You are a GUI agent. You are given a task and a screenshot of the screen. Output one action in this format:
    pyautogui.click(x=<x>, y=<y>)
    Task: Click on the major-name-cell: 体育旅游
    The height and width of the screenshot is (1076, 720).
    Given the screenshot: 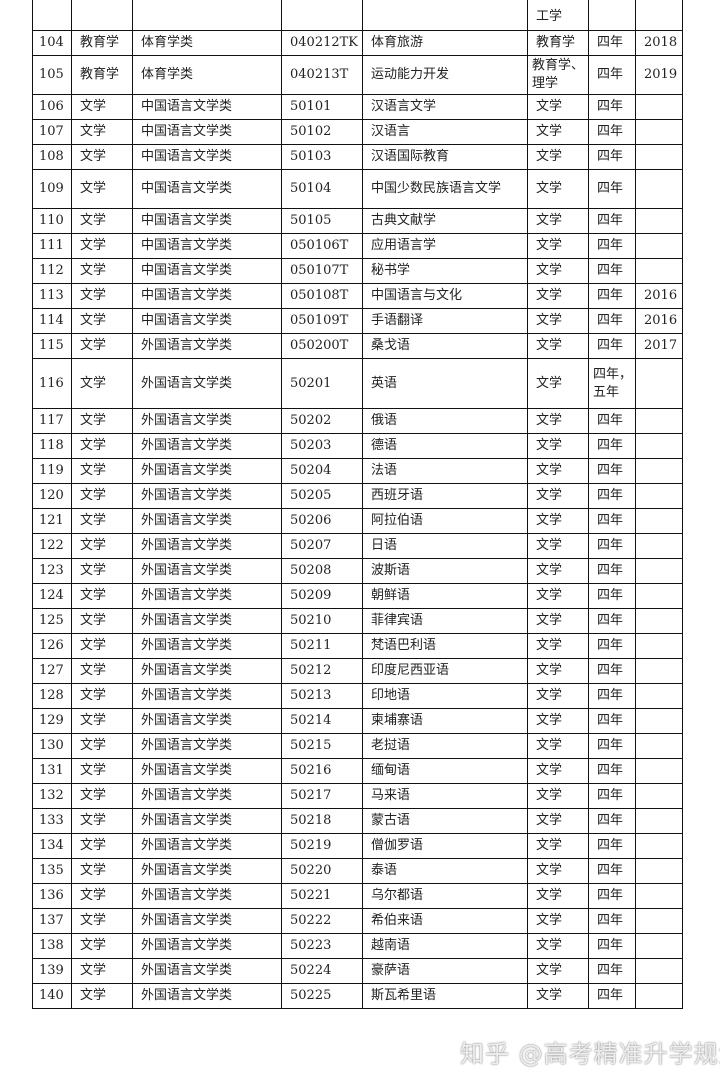 What is the action you would take?
    pyautogui.click(x=445, y=43)
    